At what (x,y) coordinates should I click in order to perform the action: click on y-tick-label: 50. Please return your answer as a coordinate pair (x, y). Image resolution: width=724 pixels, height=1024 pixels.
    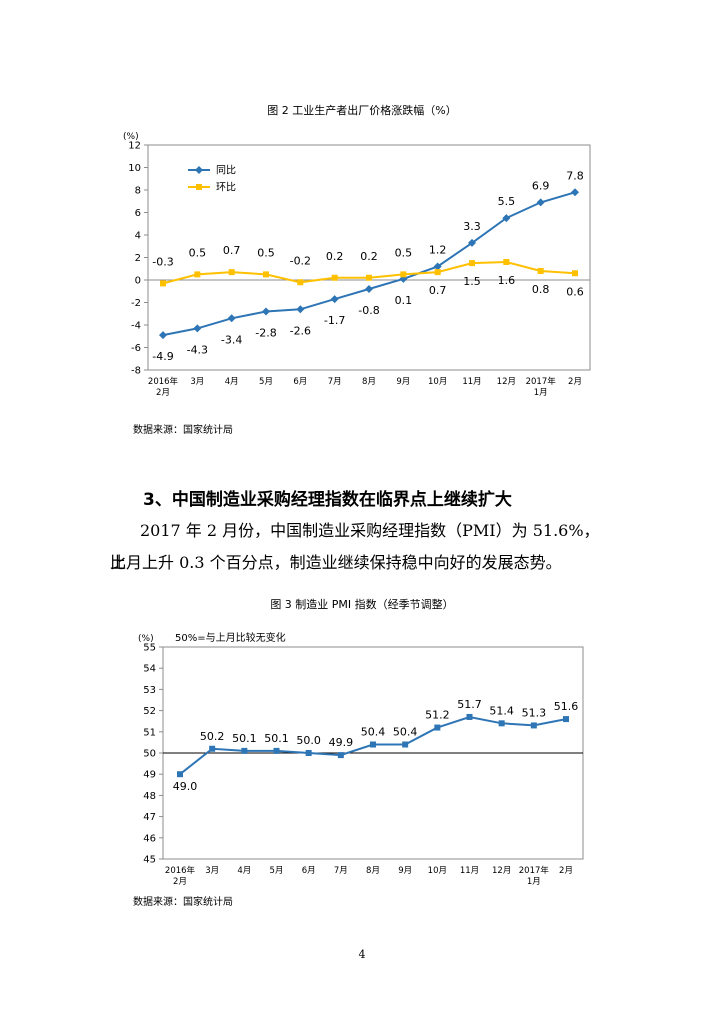
    Looking at the image, I should click on (149, 754).